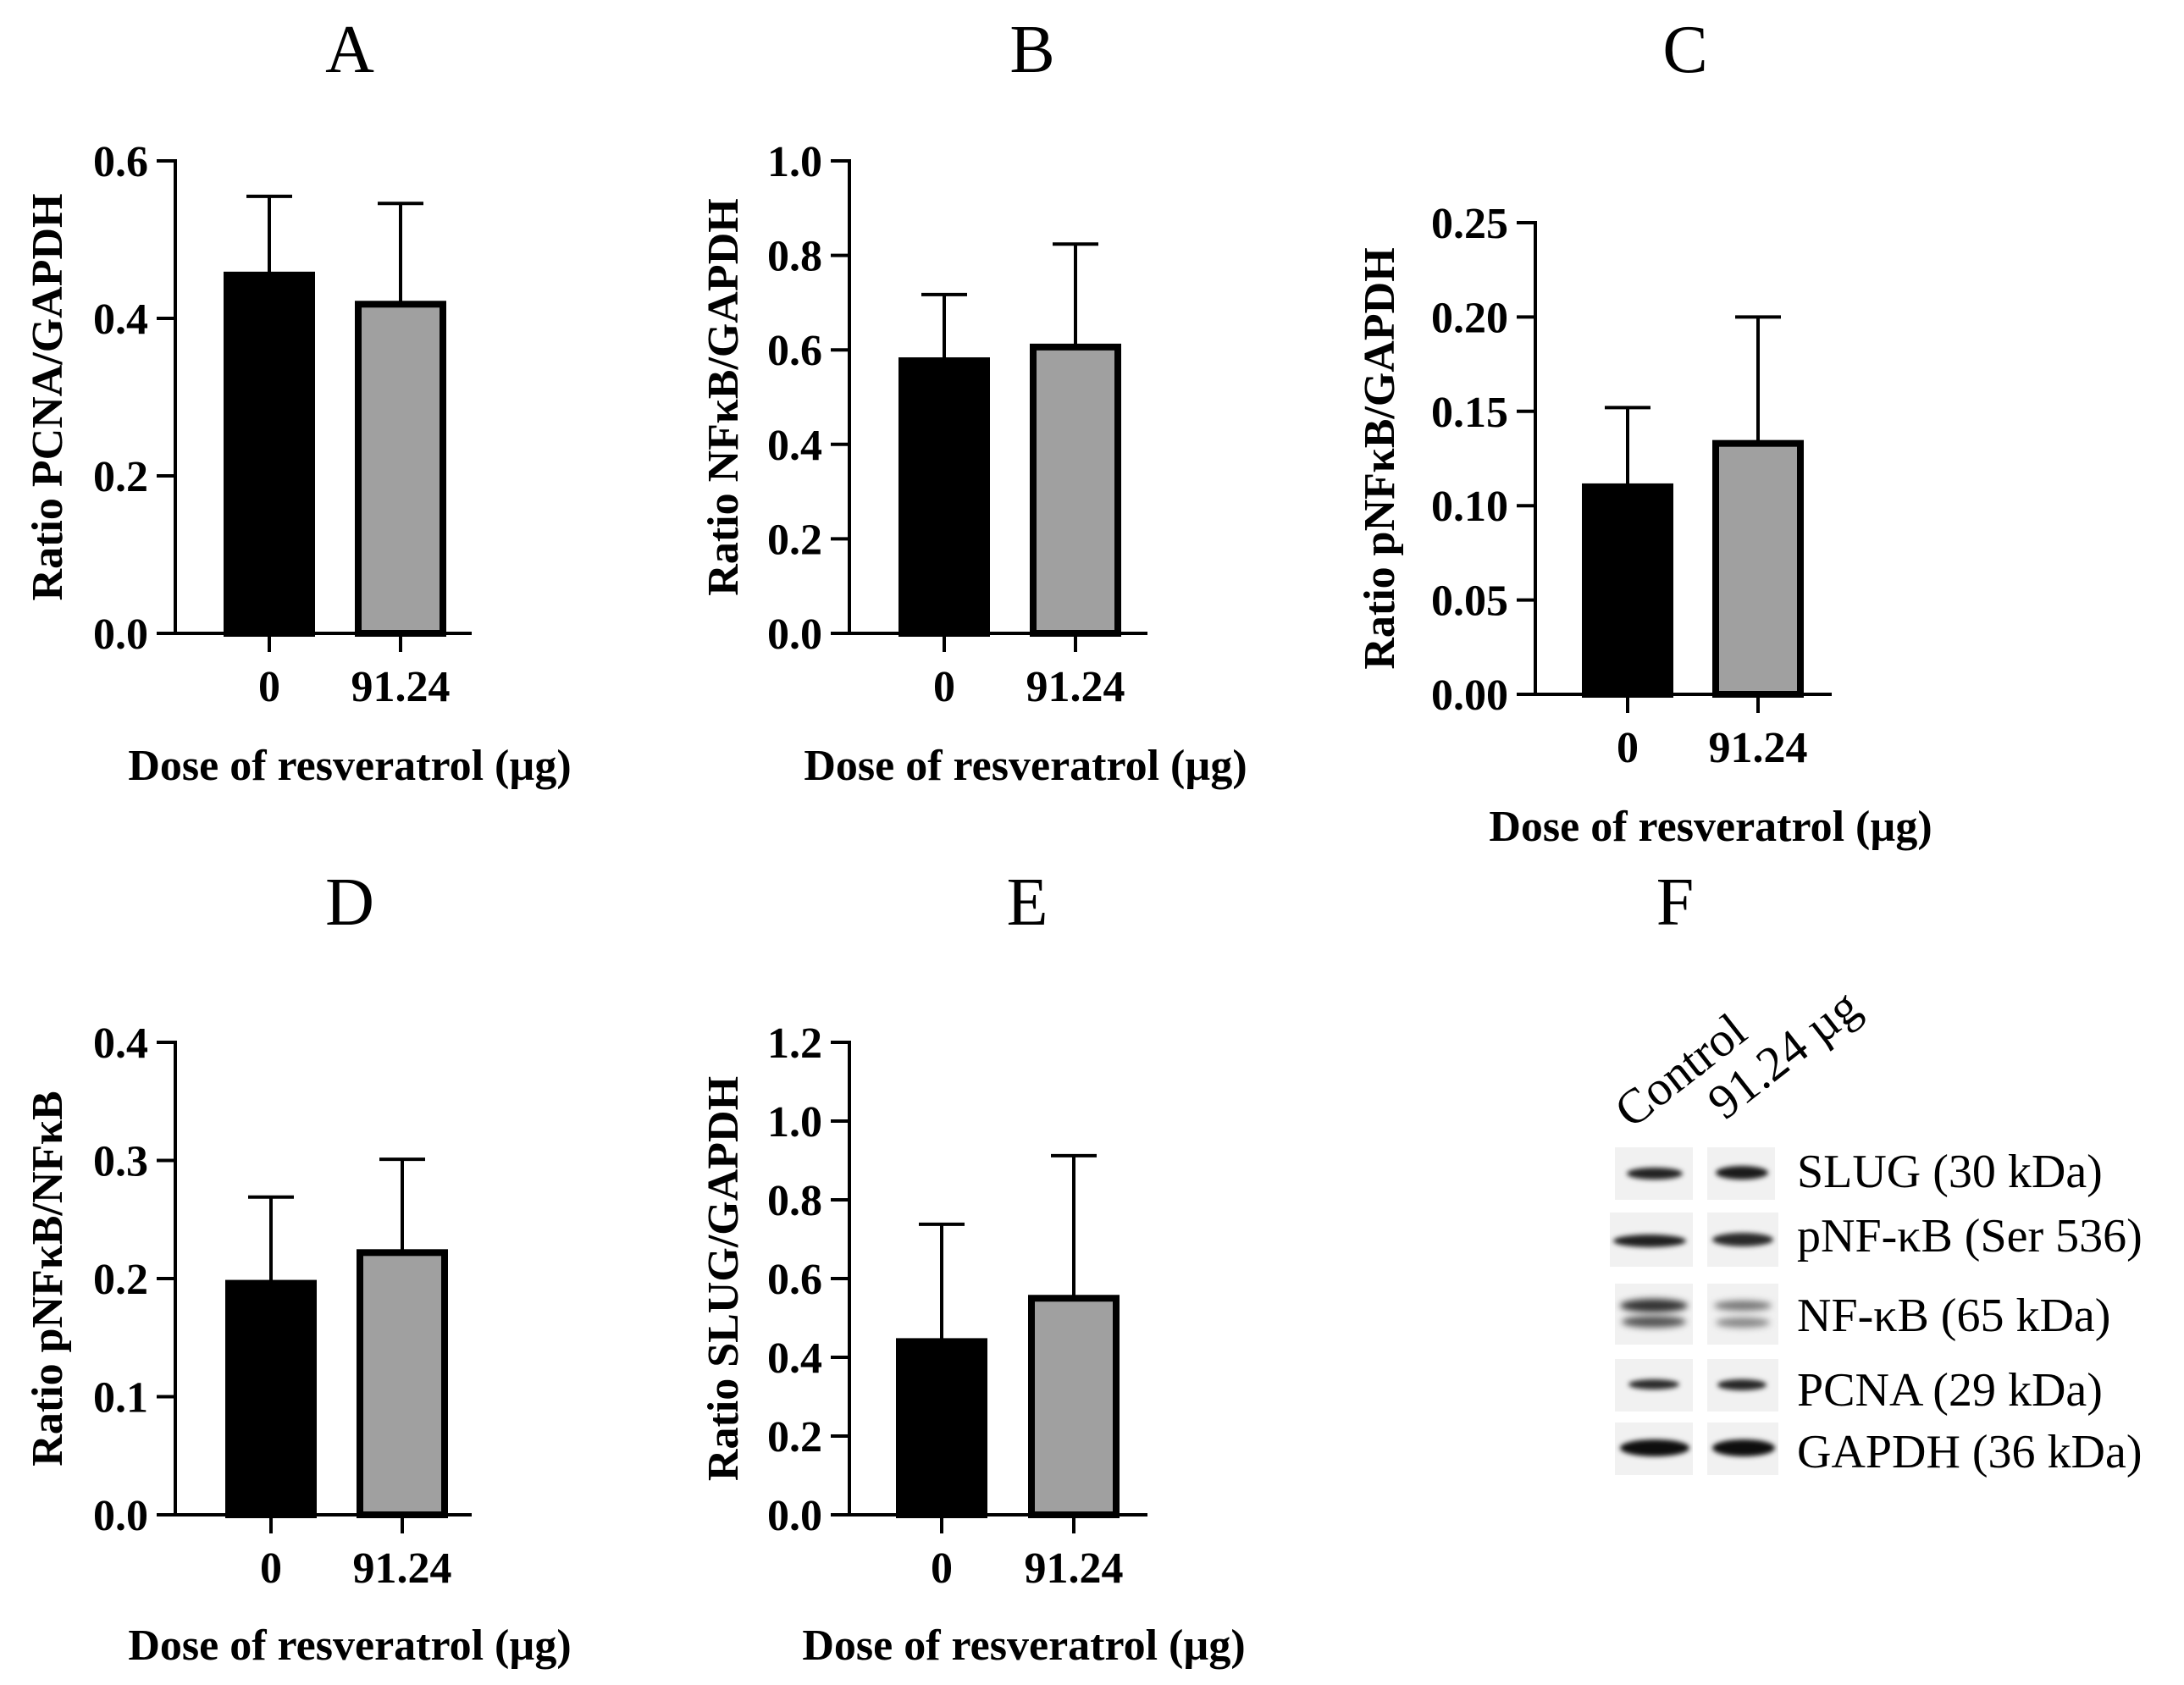 Image resolution: width=2184 pixels, height=1685 pixels. Describe the element at coordinates (1469, 507) in the screenshot. I see `y-tick-label: 0.10` at that location.